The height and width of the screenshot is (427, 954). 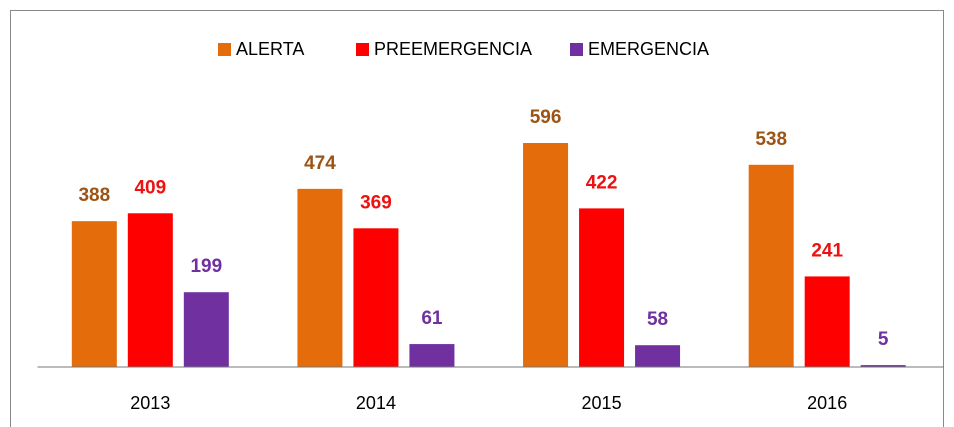 What do you see at coordinates (376, 202) in the screenshot?
I see `data-label: 369` at bounding box center [376, 202].